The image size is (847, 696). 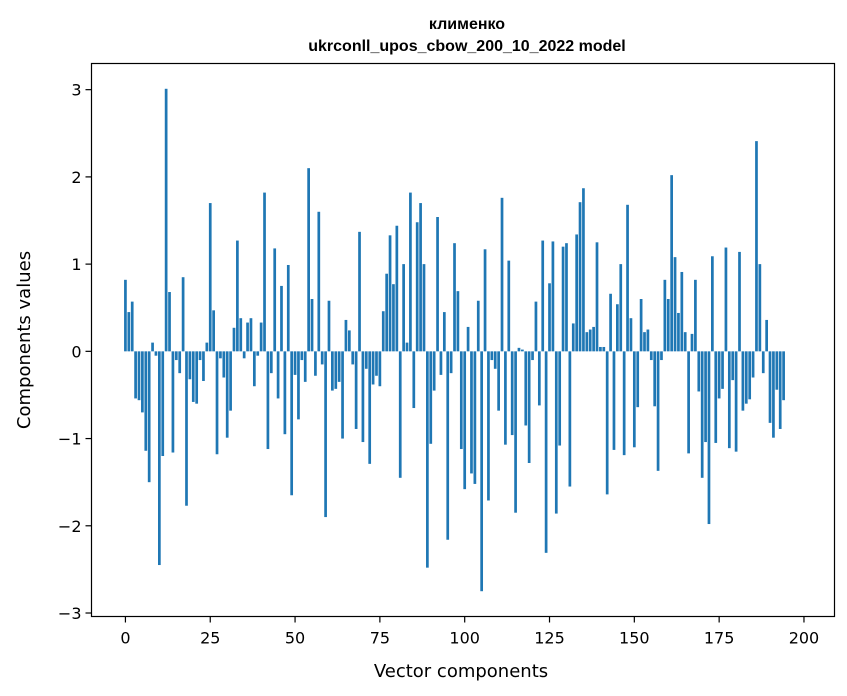 What do you see at coordinates (76, 264) in the screenshot?
I see `y-tick-label: 1` at bounding box center [76, 264].